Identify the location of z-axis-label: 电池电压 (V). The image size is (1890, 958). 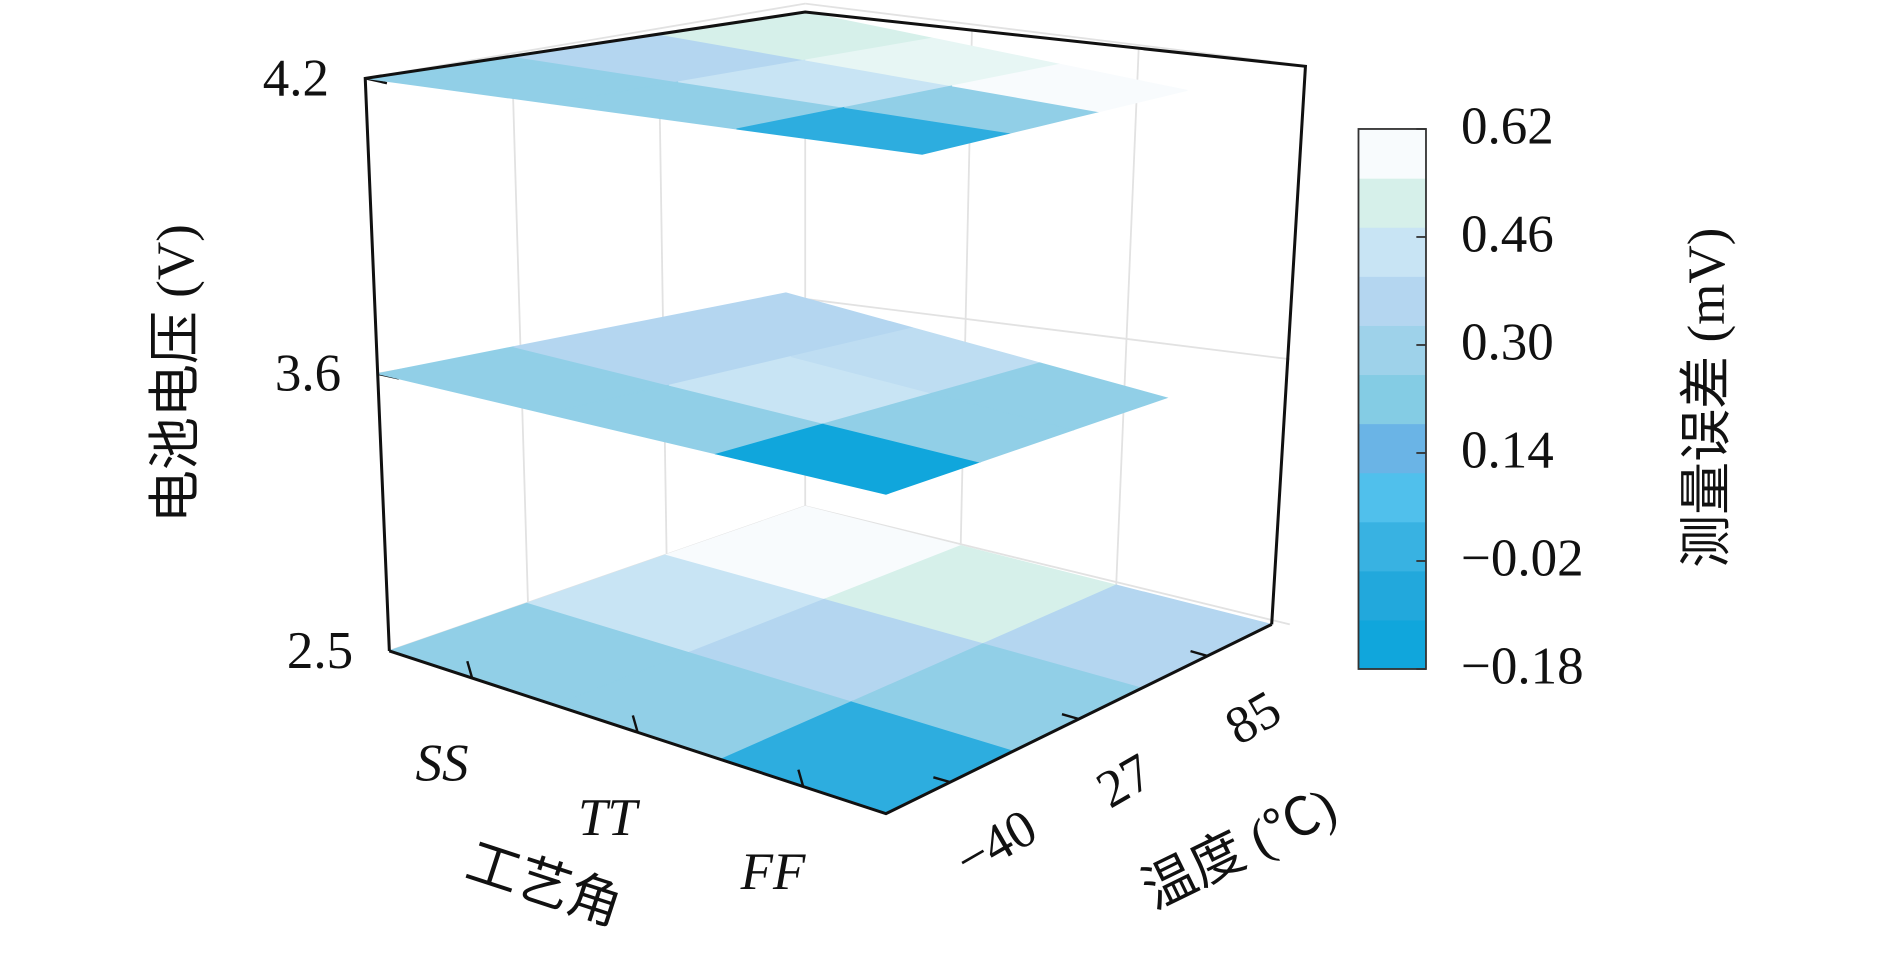
(176, 373).